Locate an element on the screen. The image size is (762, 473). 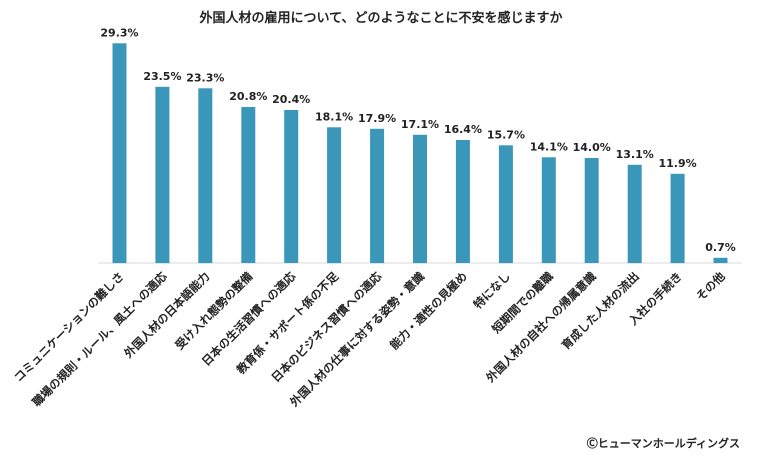
category-label-13: 育成した人材の流出 is located at coordinates (600, 310).